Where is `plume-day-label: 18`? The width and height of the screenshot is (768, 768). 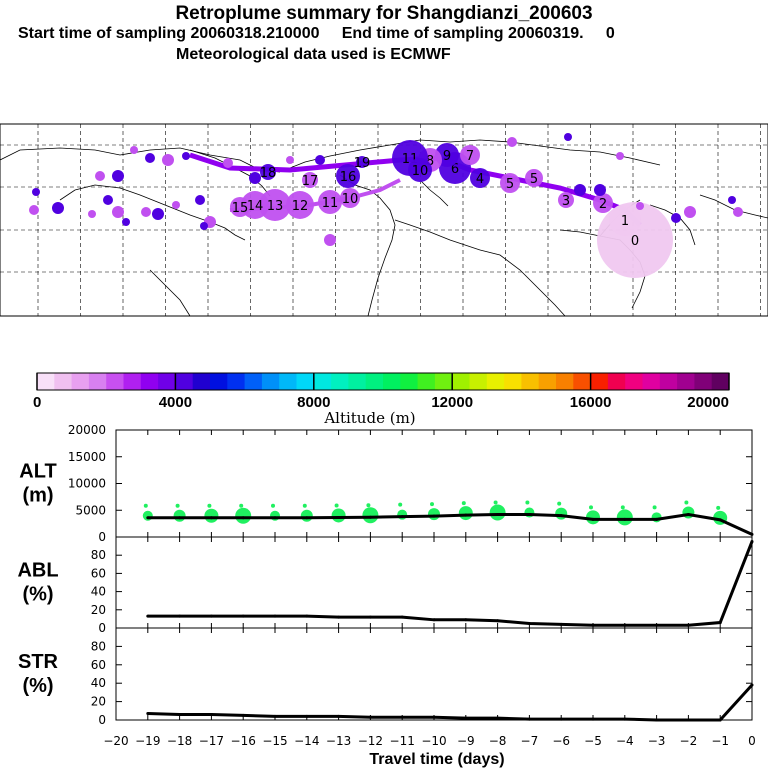
plume-day-label: 18 is located at coordinates (268, 173).